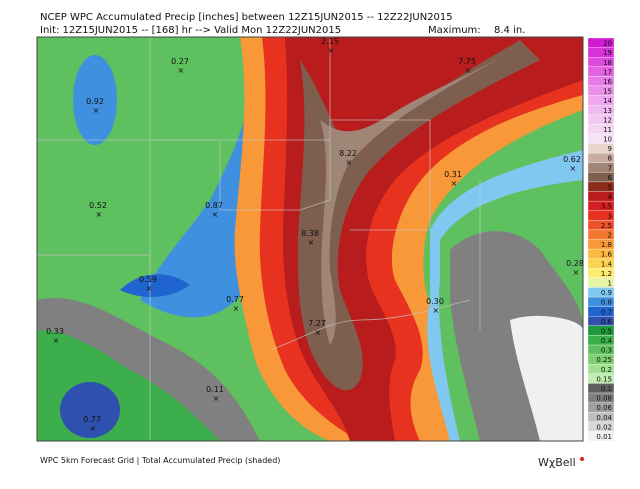 Image resolution: width=640 pixels, height=489 pixels. I want to click on scale-label: 2, so click(610, 236).